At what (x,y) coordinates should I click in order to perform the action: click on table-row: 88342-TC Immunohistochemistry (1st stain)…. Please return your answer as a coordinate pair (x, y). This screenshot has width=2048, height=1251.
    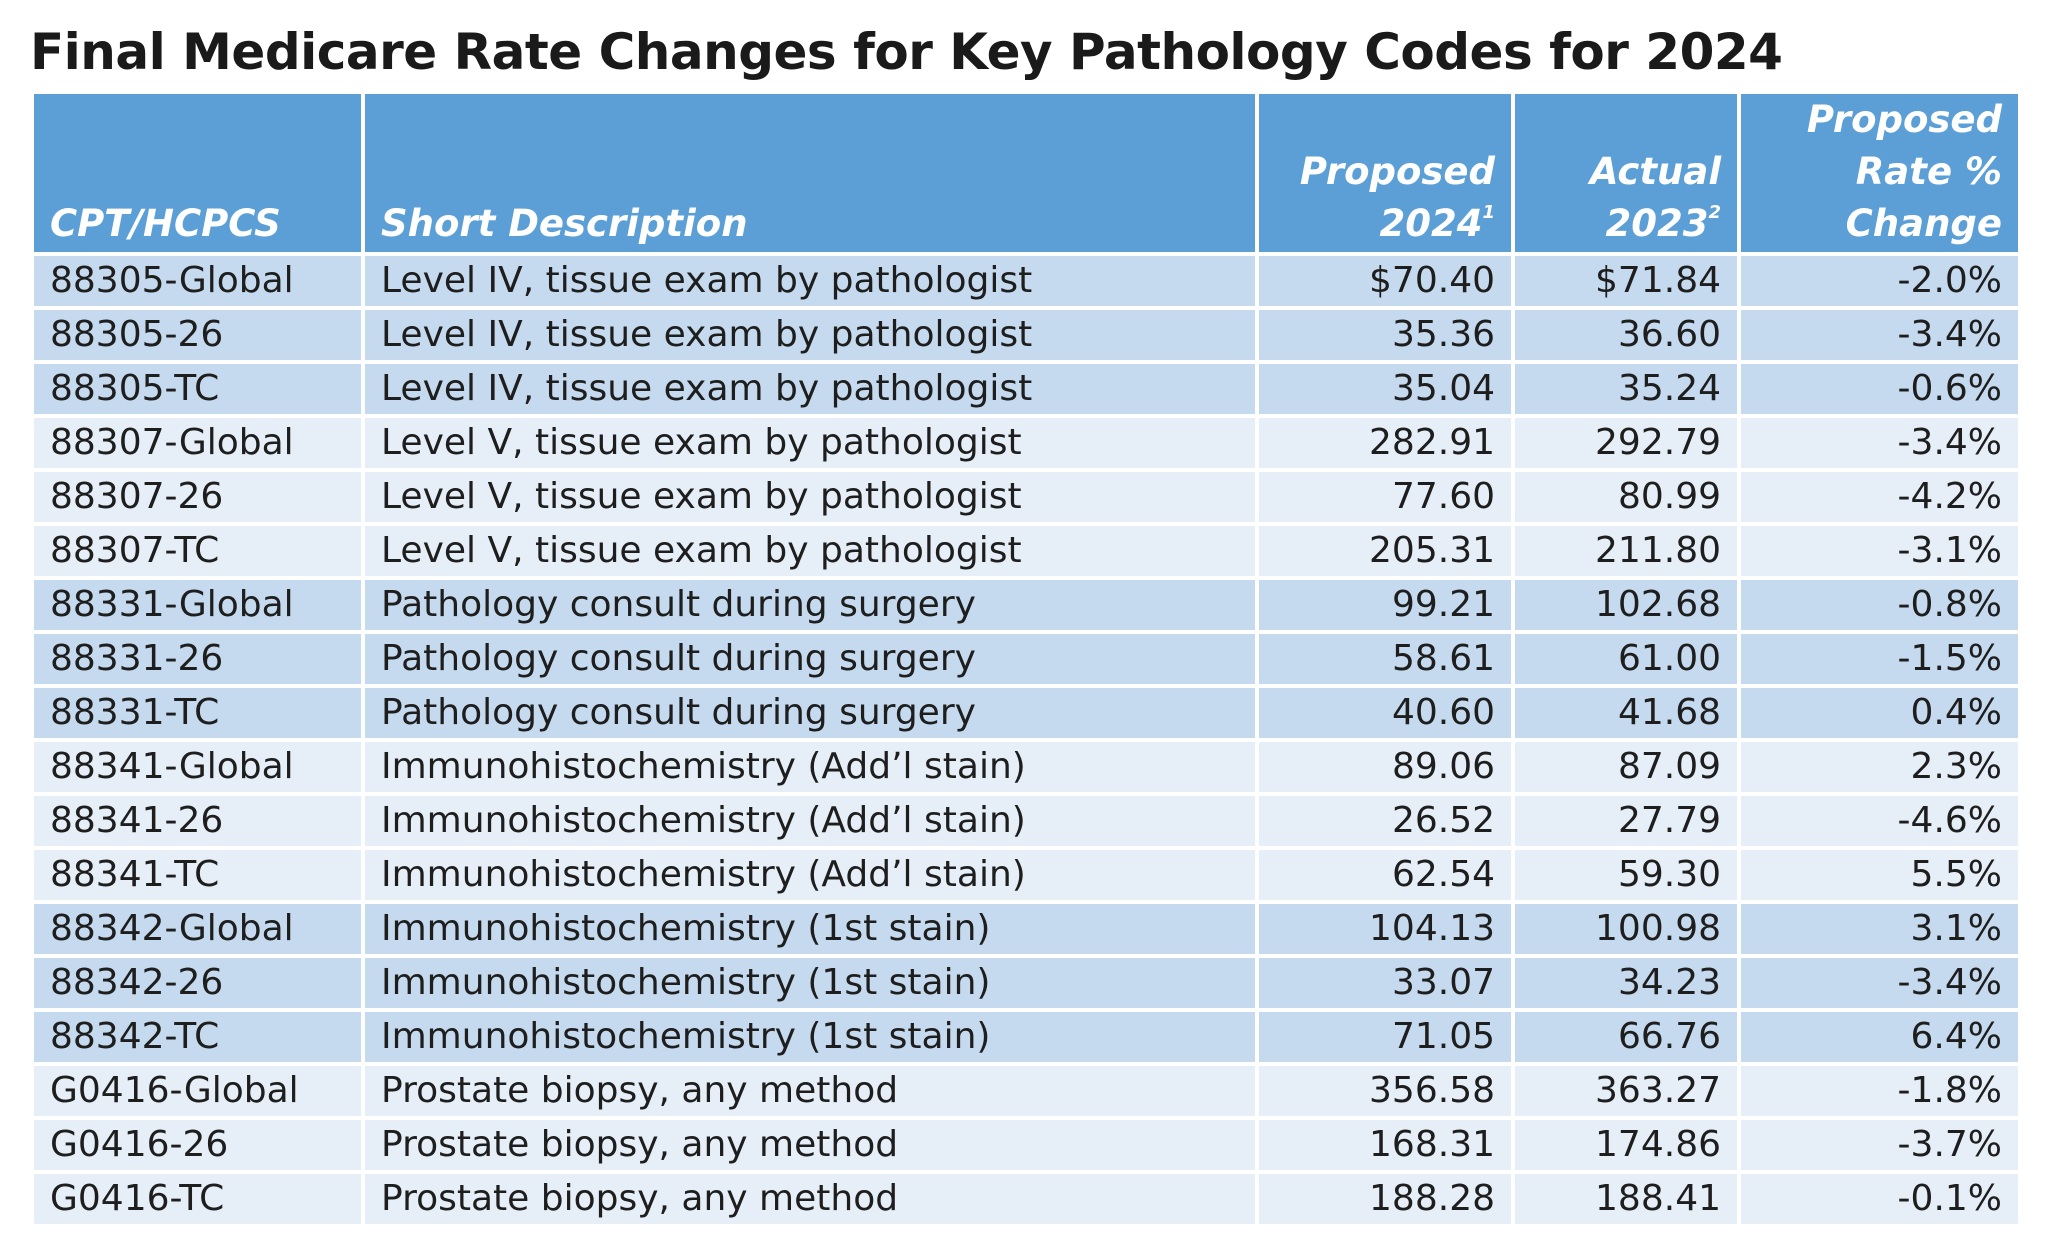
    Looking at the image, I should click on (1026, 1037).